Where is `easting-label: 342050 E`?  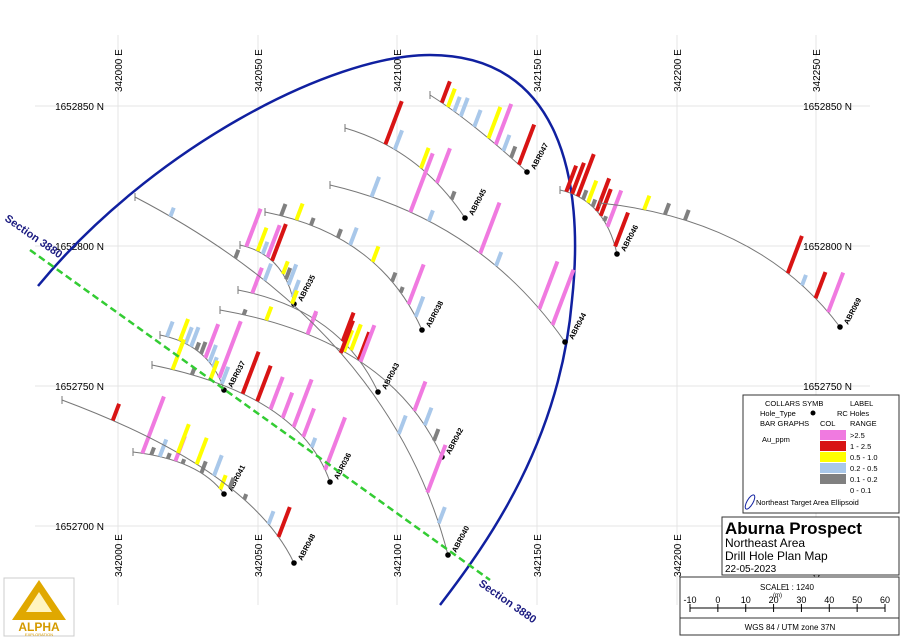 easting-label: 342050 E is located at coordinates (259, 555).